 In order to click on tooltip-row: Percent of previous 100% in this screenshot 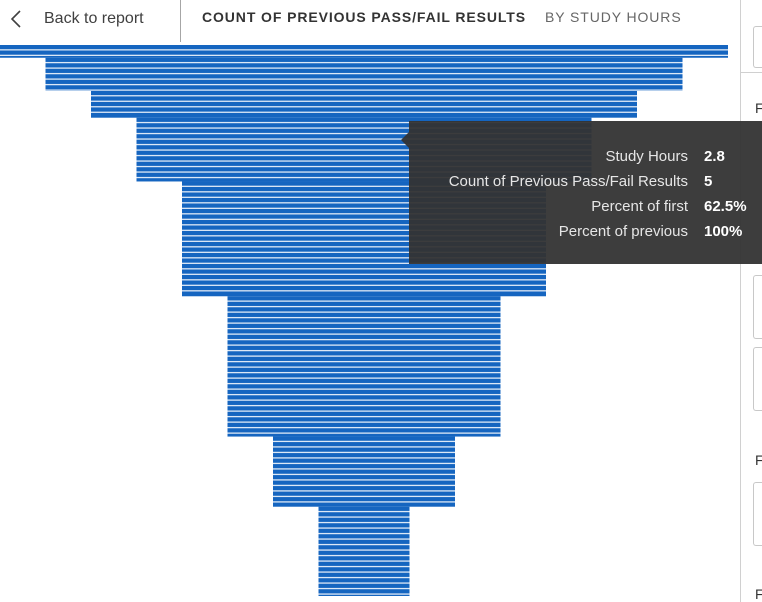, I will do `click(585, 234)`.